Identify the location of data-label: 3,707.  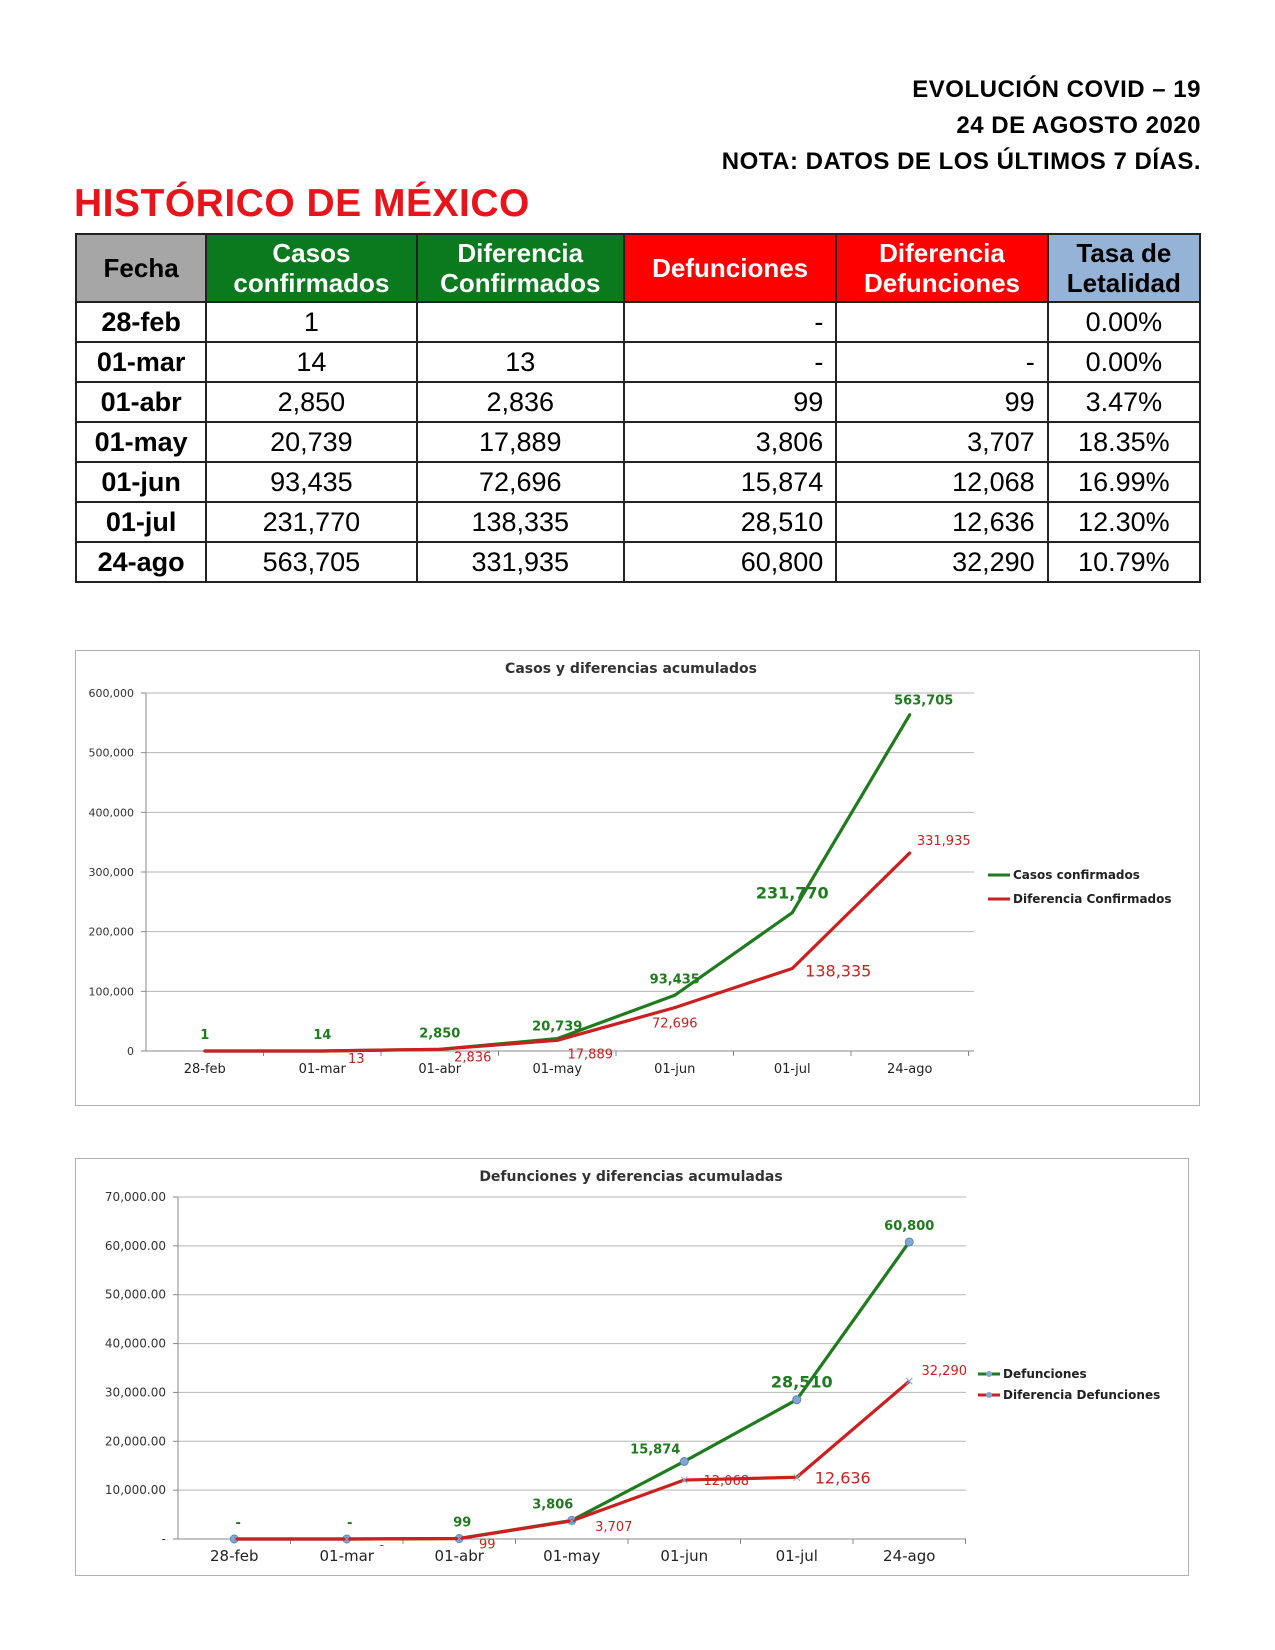
(613, 1527).